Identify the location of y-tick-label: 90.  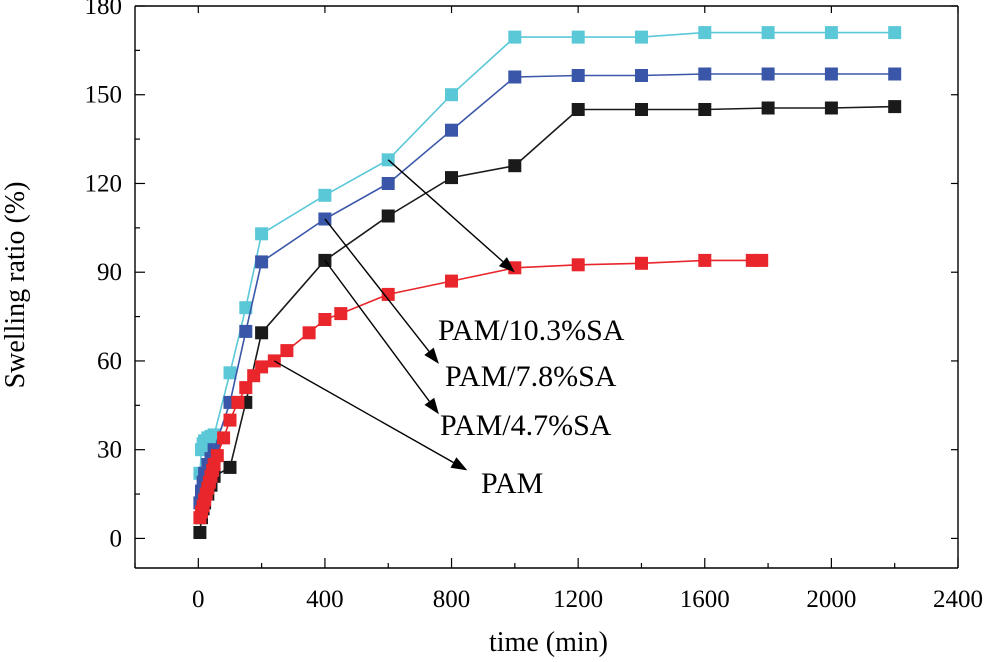
(109, 272).